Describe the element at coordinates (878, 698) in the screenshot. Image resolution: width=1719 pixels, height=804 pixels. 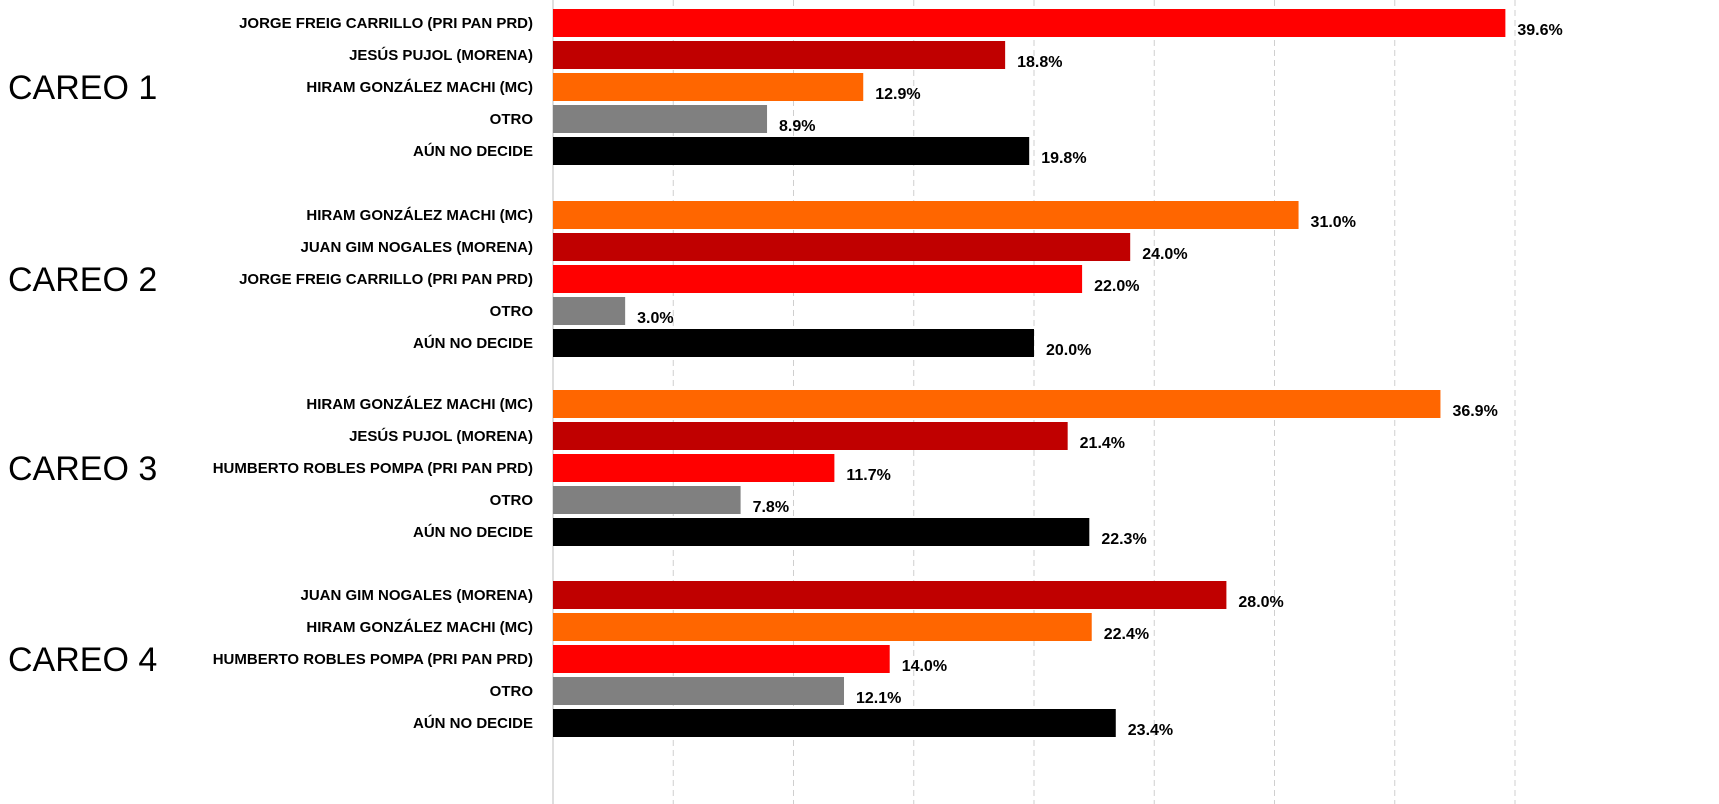
I see `data-label: 12.1%` at that location.